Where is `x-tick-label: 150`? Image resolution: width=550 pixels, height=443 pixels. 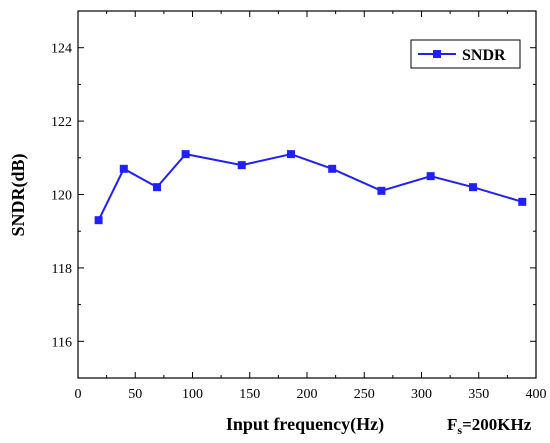
x-tick-label: 150 is located at coordinates (249, 394).